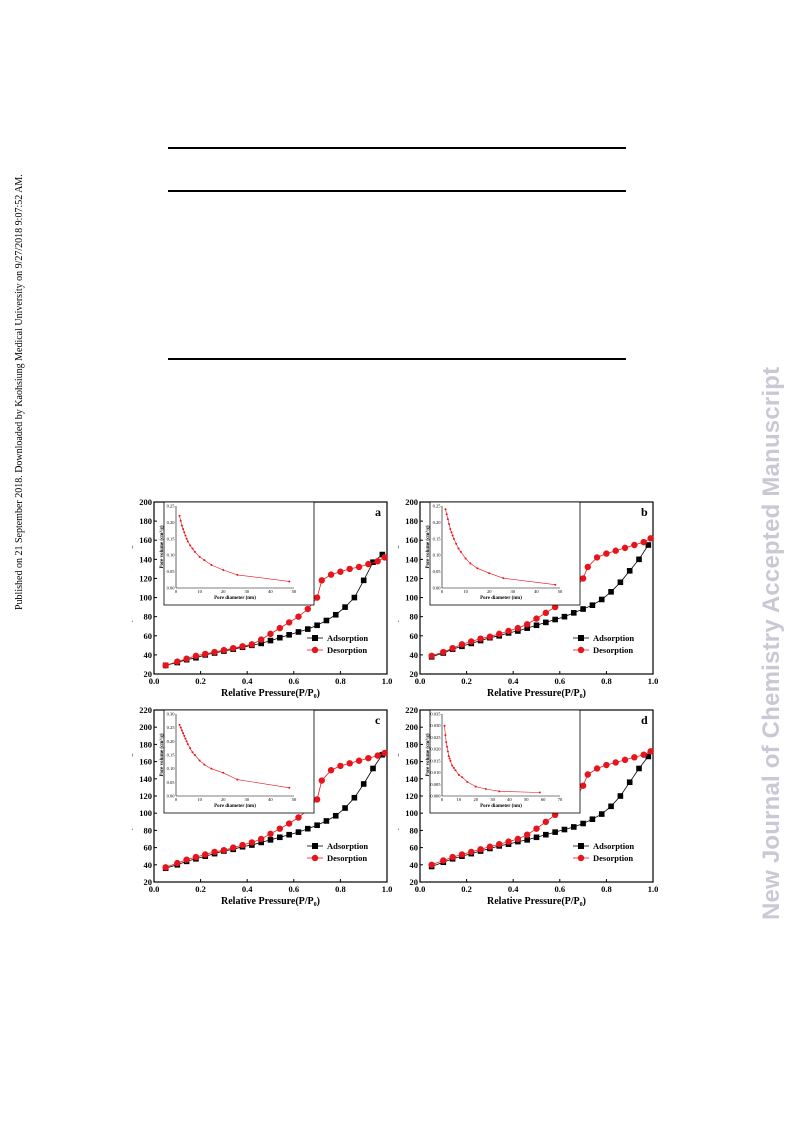 The image size is (793, 1121). What do you see at coordinates (387, 889) in the screenshot?
I see `x-tick-label: 1.0` at bounding box center [387, 889].